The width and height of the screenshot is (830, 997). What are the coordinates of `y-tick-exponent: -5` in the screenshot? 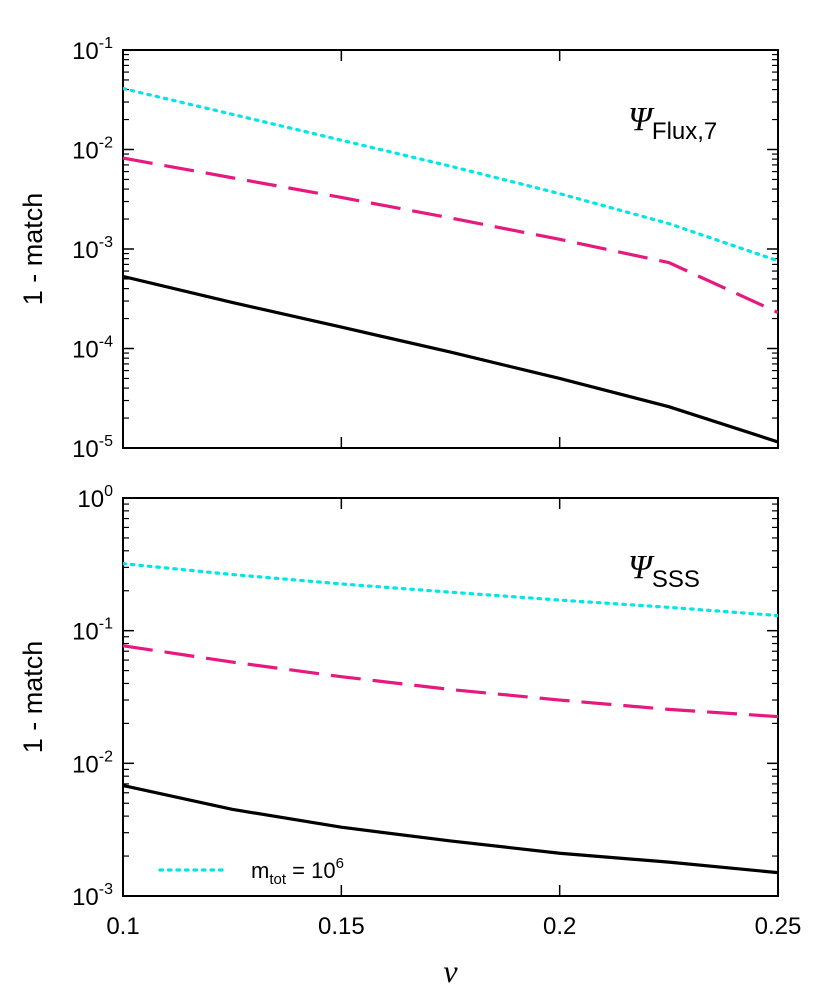 It's located at (106, 441).